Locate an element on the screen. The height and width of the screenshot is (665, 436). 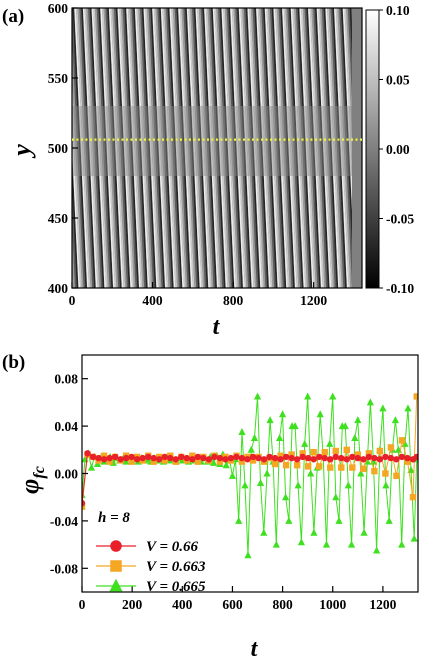
x-tick-label: 1000 is located at coordinates (332, 604).